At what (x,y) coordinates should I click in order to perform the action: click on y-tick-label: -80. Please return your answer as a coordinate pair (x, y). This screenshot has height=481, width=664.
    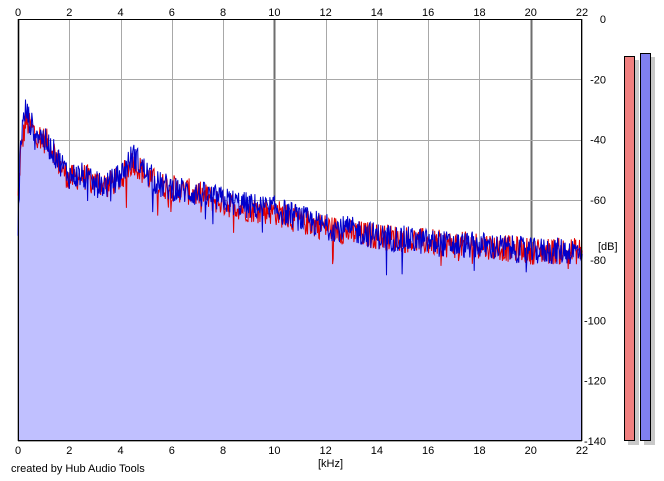
    Looking at the image, I should click on (598, 261).